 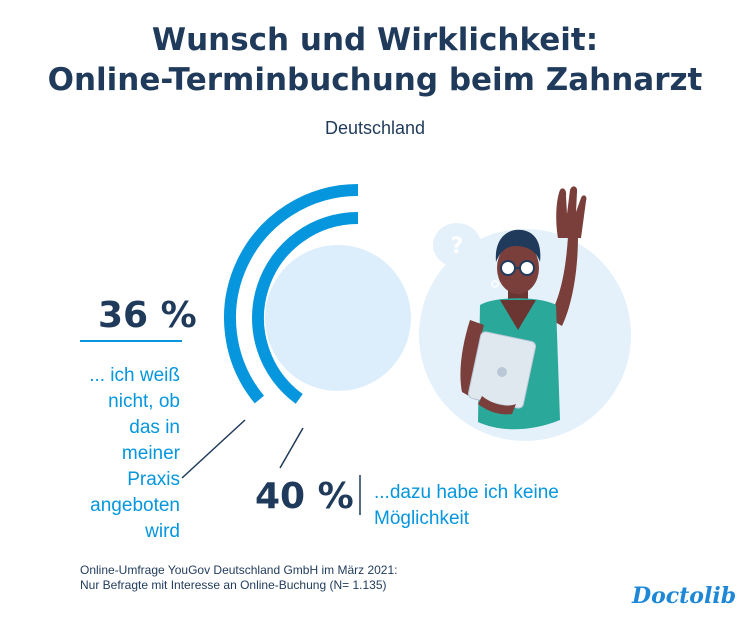 I want to click on glasses-icon, so click(x=517, y=268).